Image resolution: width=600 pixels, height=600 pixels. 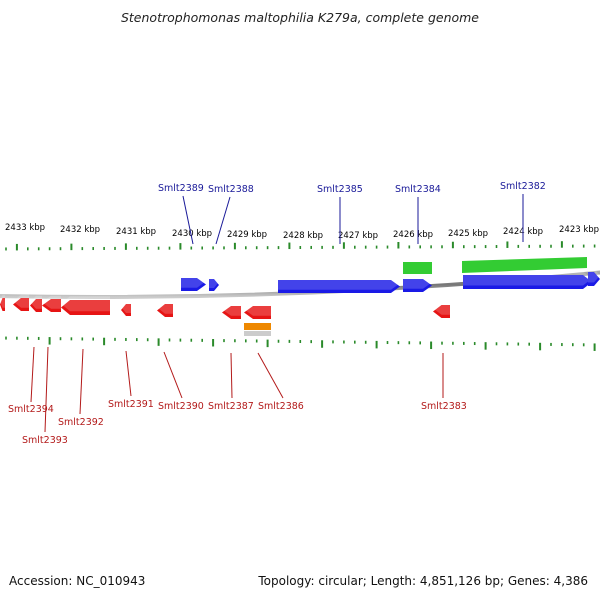 What do you see at coordinates (31, 409) in the screenshot?
I see `gene-label-reverse: Smlt2394` at bounding box center [31, 409].